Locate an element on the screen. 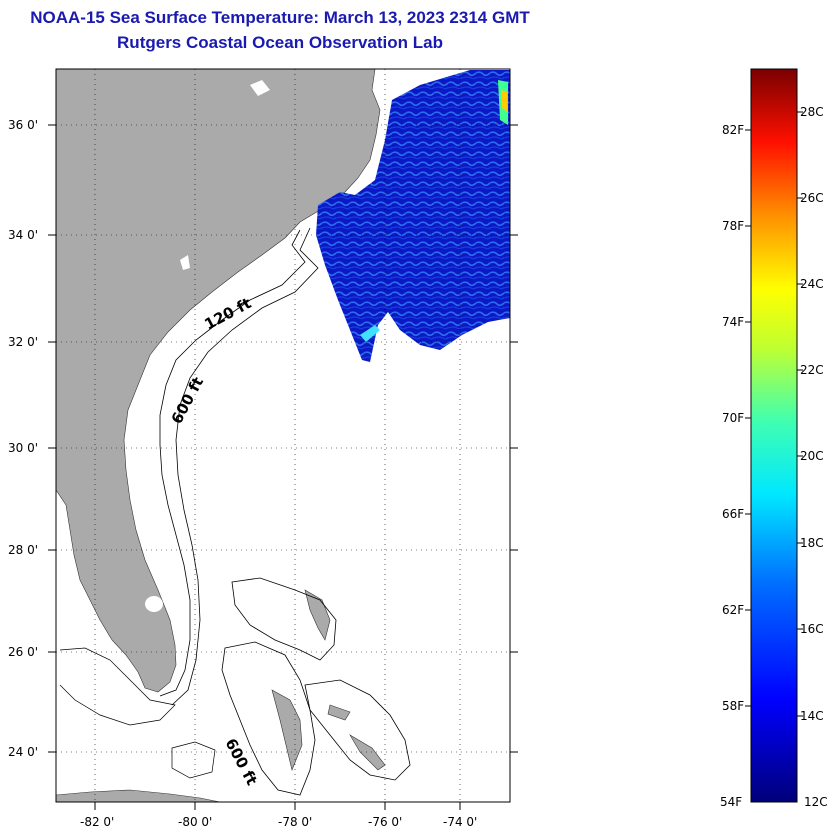 This screenshot has height=832, width=833. colorbar-c-label: 24C is located at coordinates (812, 284).